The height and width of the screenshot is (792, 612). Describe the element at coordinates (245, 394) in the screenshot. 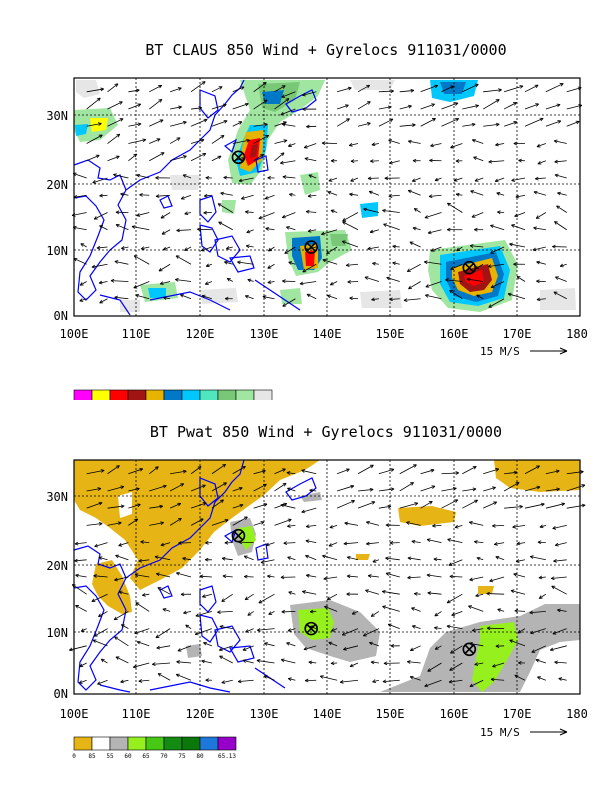

I see `colorbar-swatch` at that location.